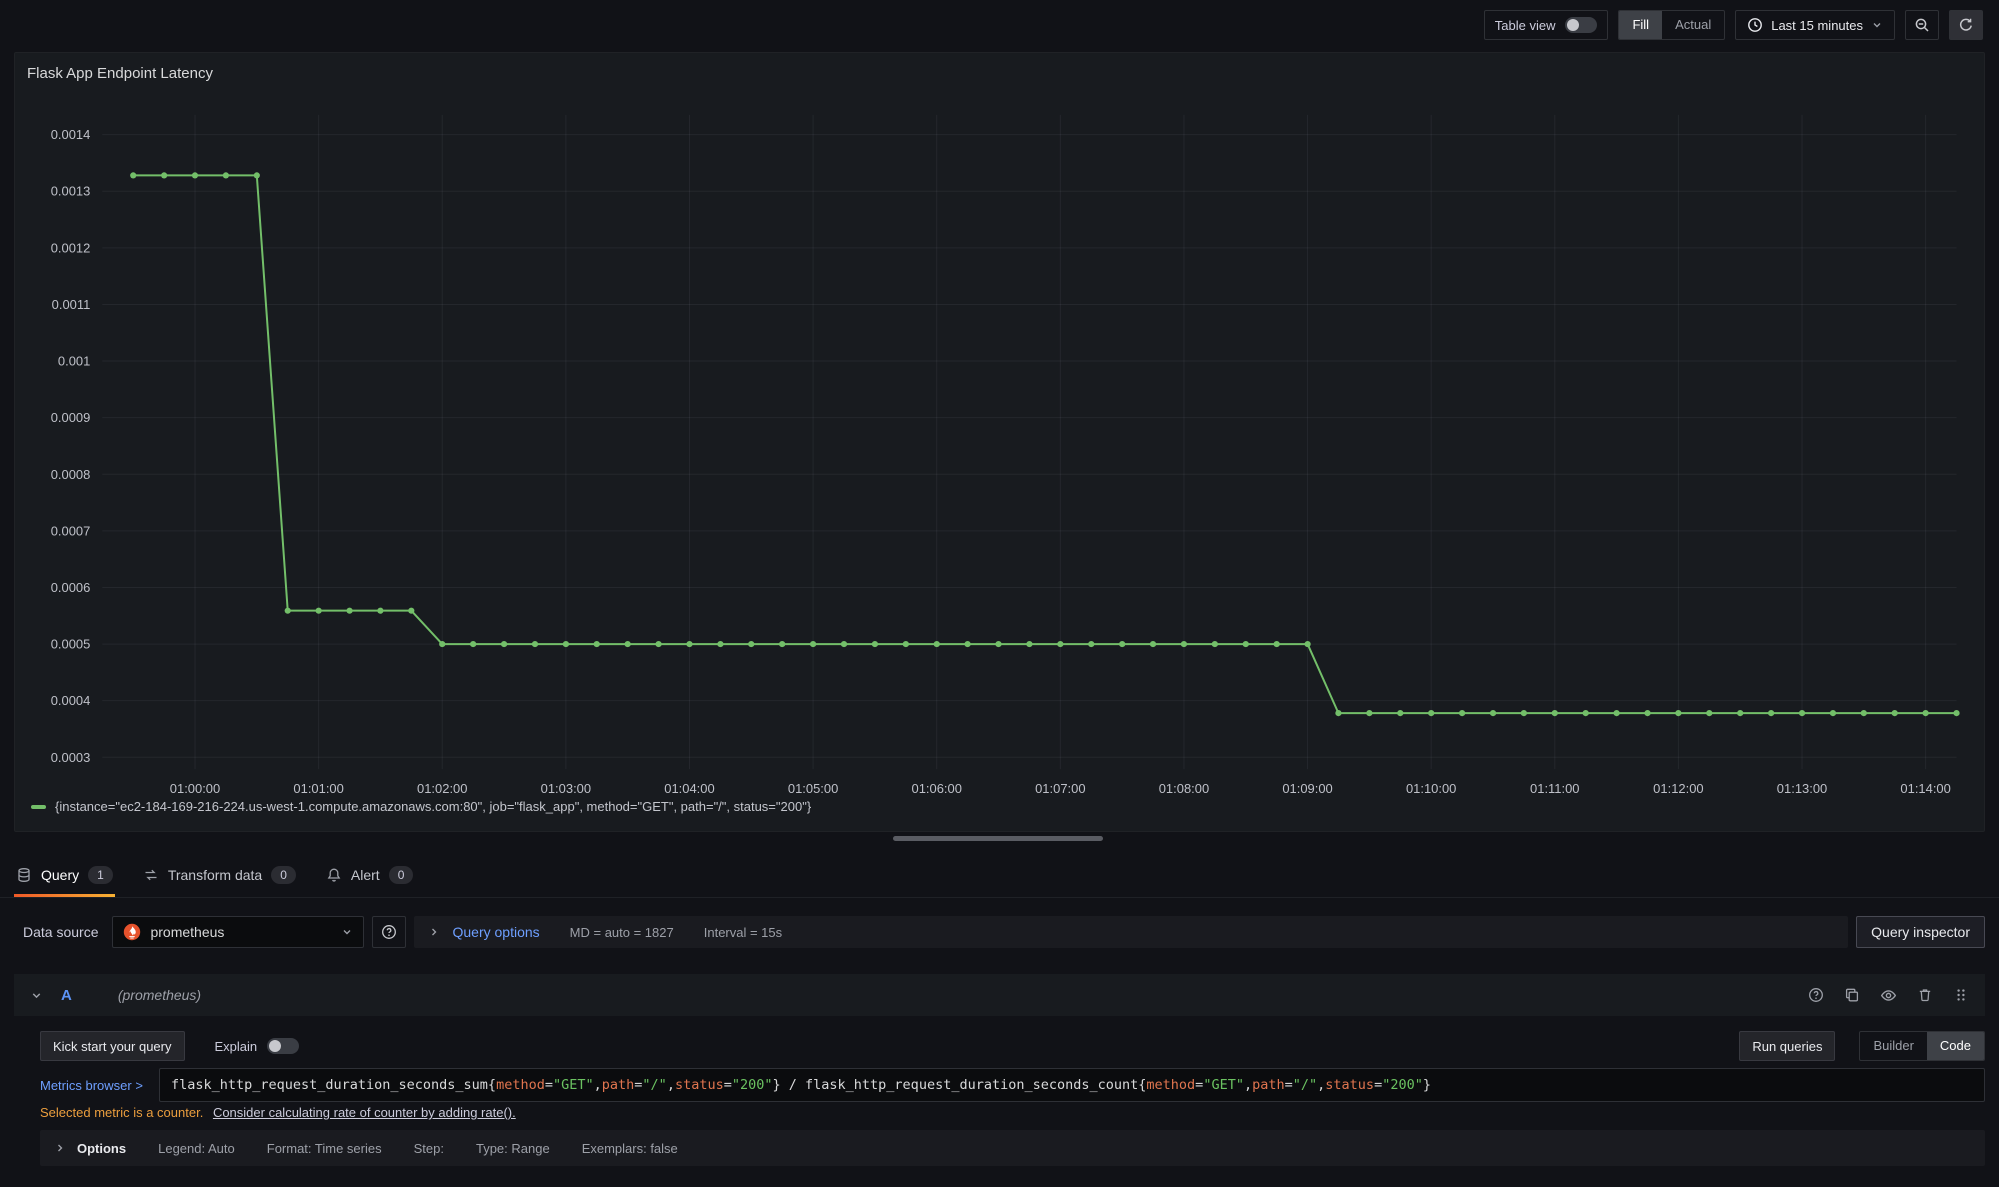  Describe the element at coordinates (283, 1046) in the screenshot. I see `explain-toggle` at that location.